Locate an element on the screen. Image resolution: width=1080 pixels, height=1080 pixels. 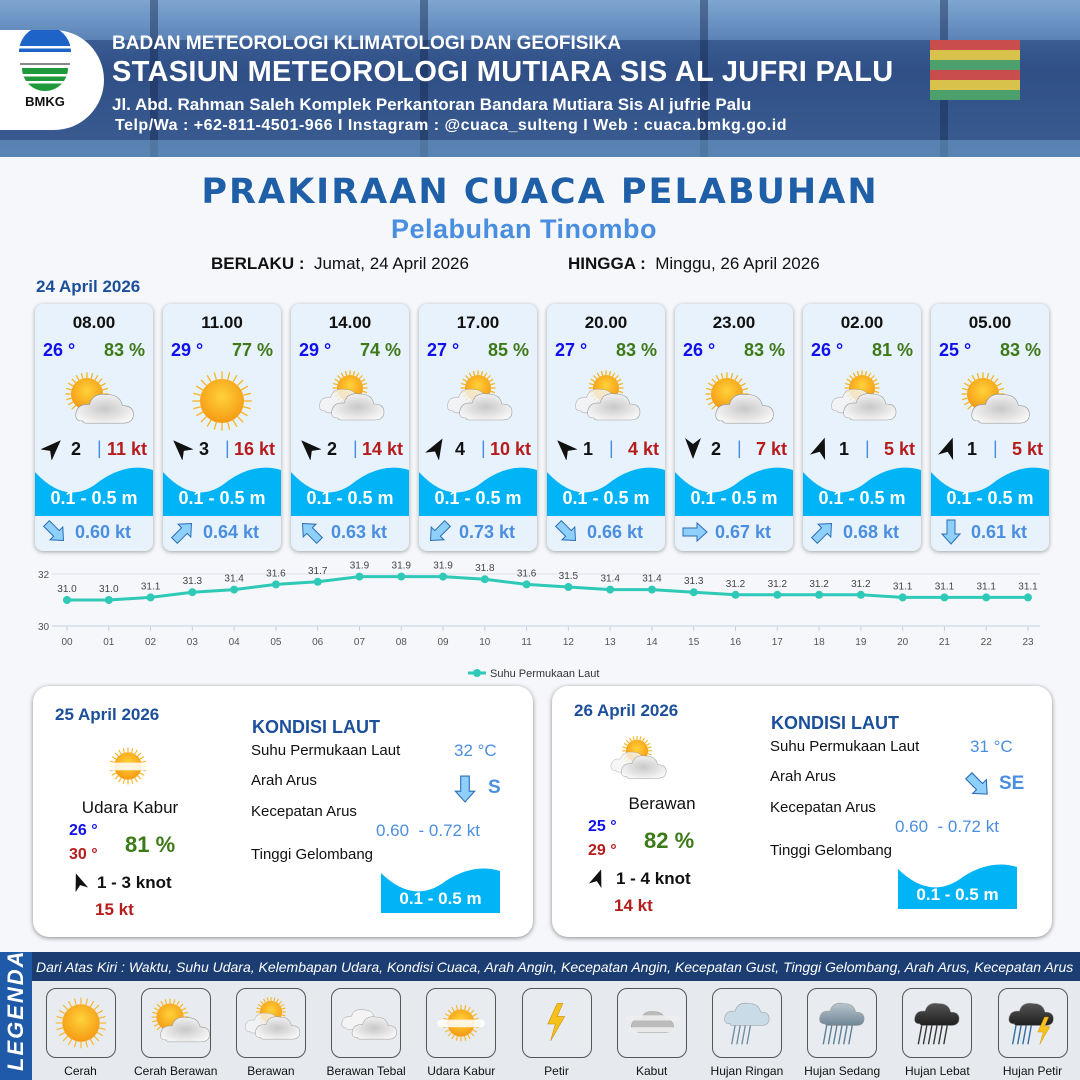
sst-label: Suhu Permukaan Laut is located at coordinates (845, 746).